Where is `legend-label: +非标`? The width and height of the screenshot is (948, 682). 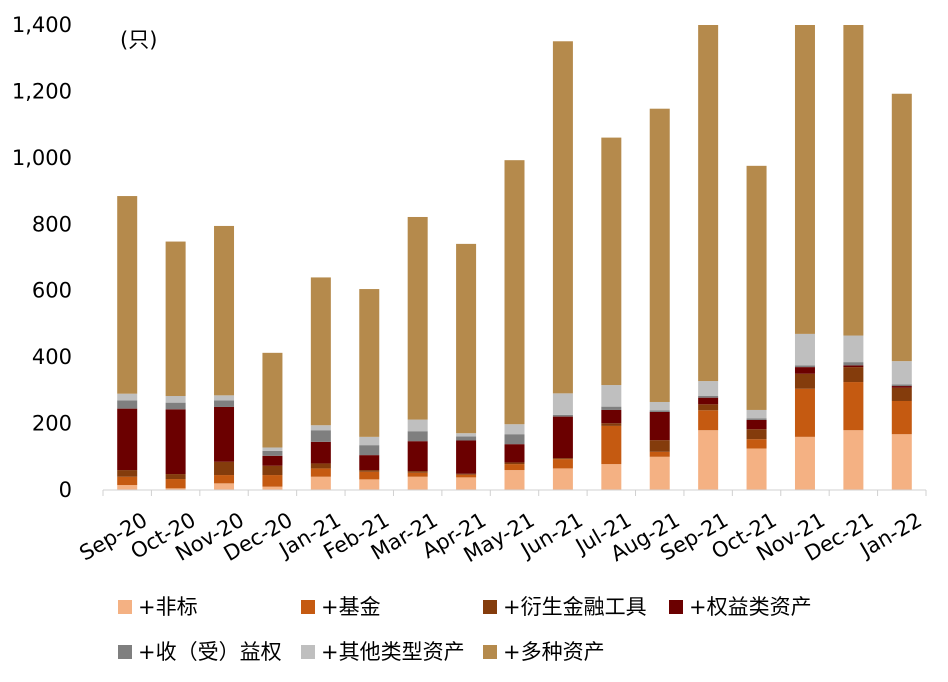 legend-label: +非标 is located at coordinates (168, 607).